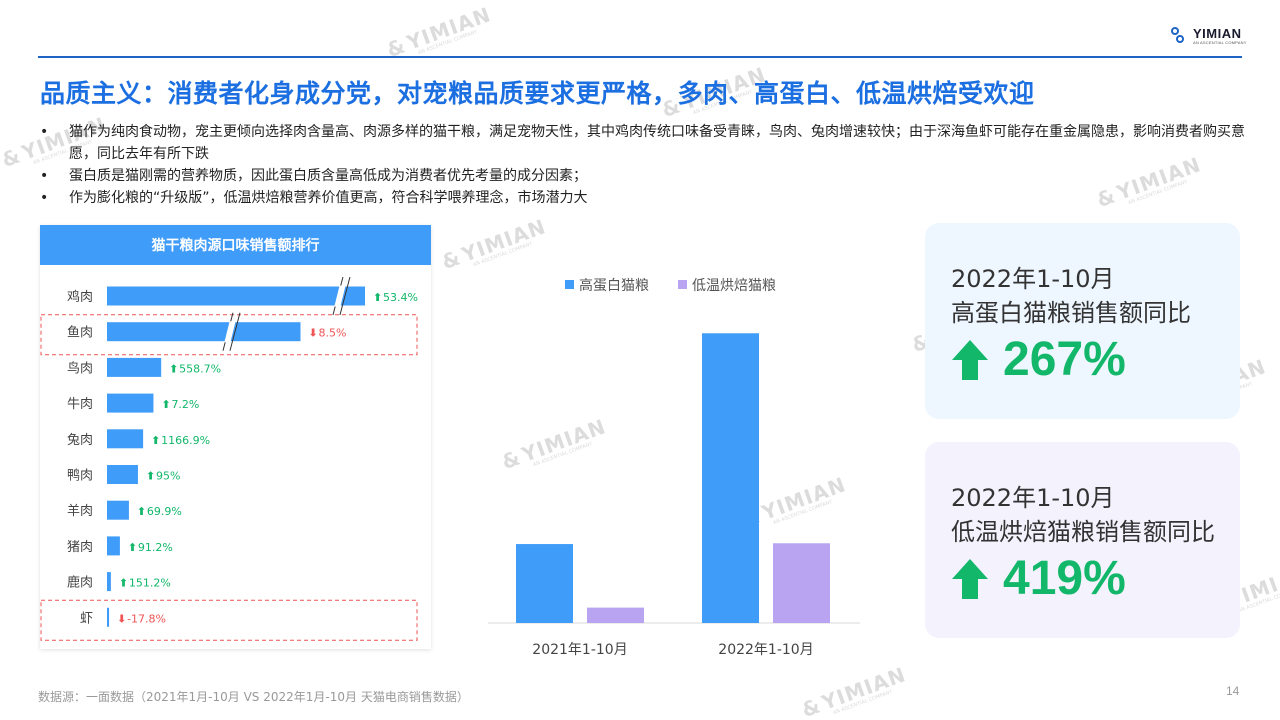  Describe the element at coordinates (80, 368) in the screenshot. I see `category-label: 鸟肉` at that location.